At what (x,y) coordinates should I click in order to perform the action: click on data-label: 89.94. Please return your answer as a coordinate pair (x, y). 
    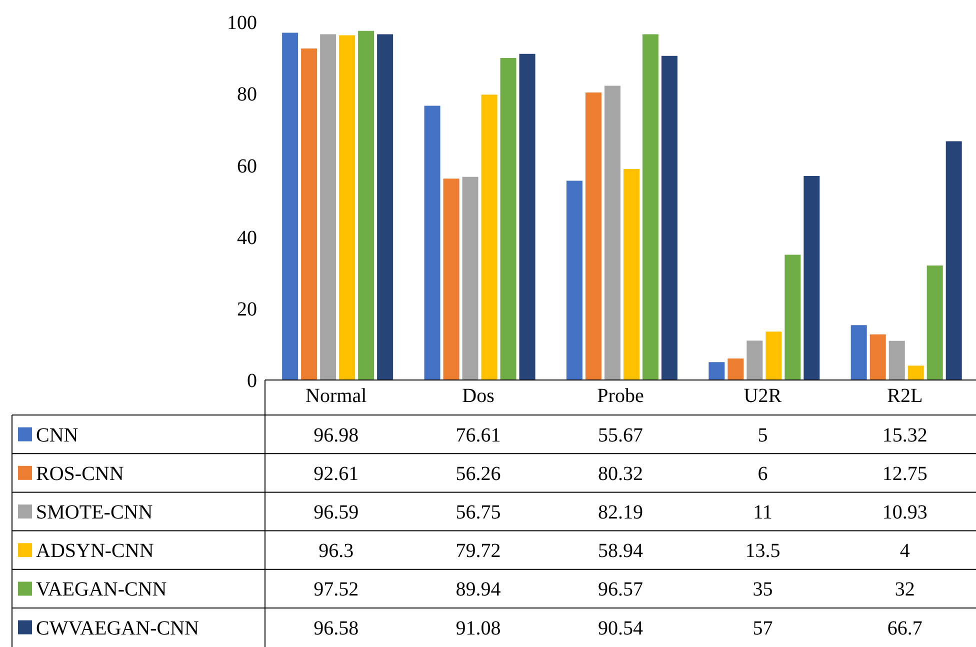
    Looking at the image, I should click on (478, 589).